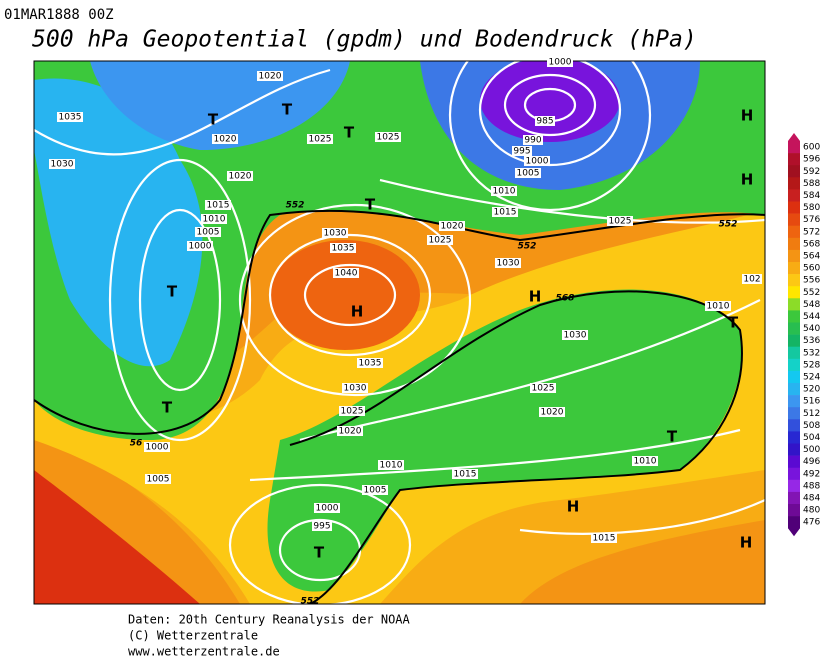 Image resolution: width=833 pixels, height=668 pixels. I want to click on colorbar-label: 552, so click(811, 293).